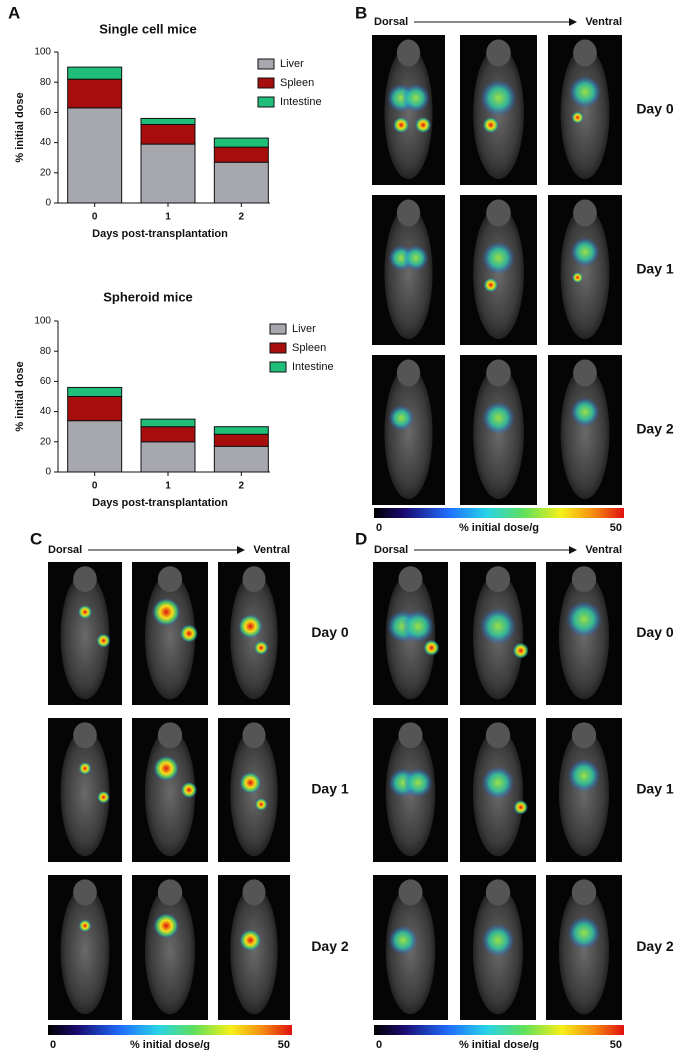 The image size is (679, 1050). Describe the element at coordinates (391, 550) in the screenshot. I see `axis-start-label: Dorsal` at that location.